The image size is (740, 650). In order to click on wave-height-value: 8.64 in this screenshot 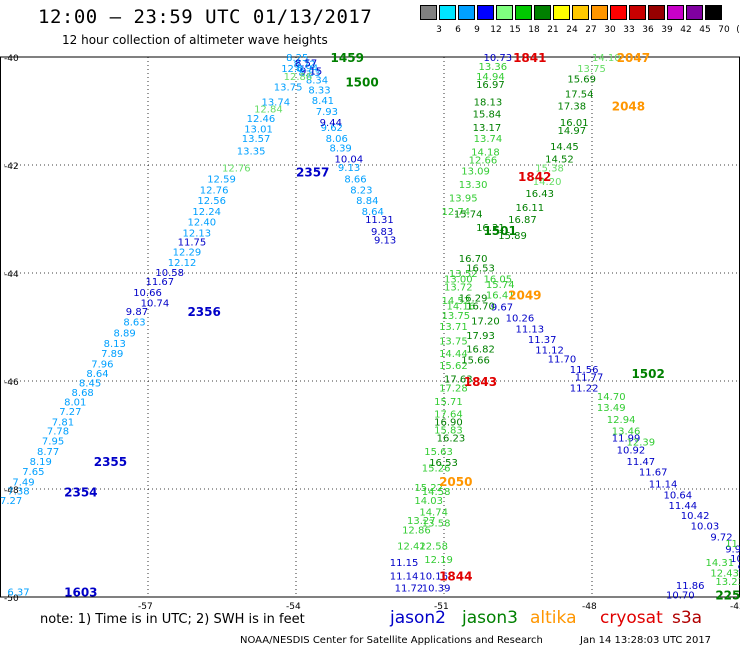, I will do `click(373, 212)`.